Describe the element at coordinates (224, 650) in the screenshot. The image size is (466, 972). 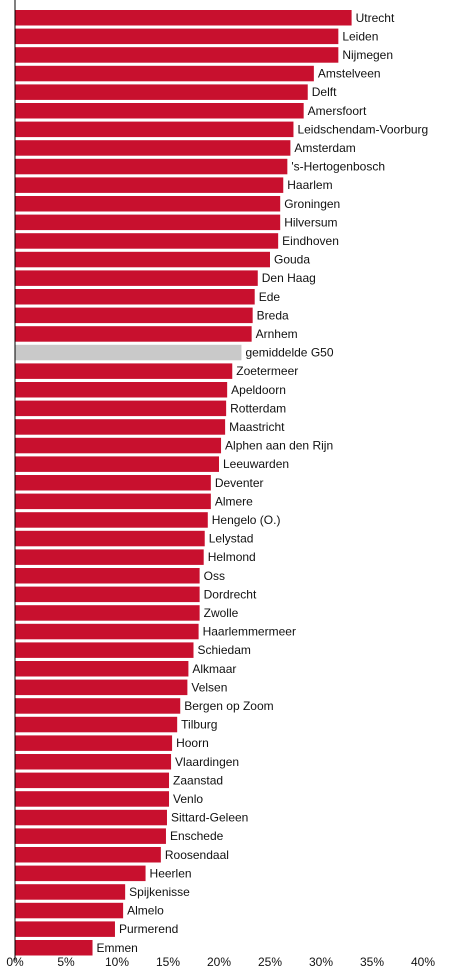
I see `bar-label-schiedam: Schiedam` at that location.